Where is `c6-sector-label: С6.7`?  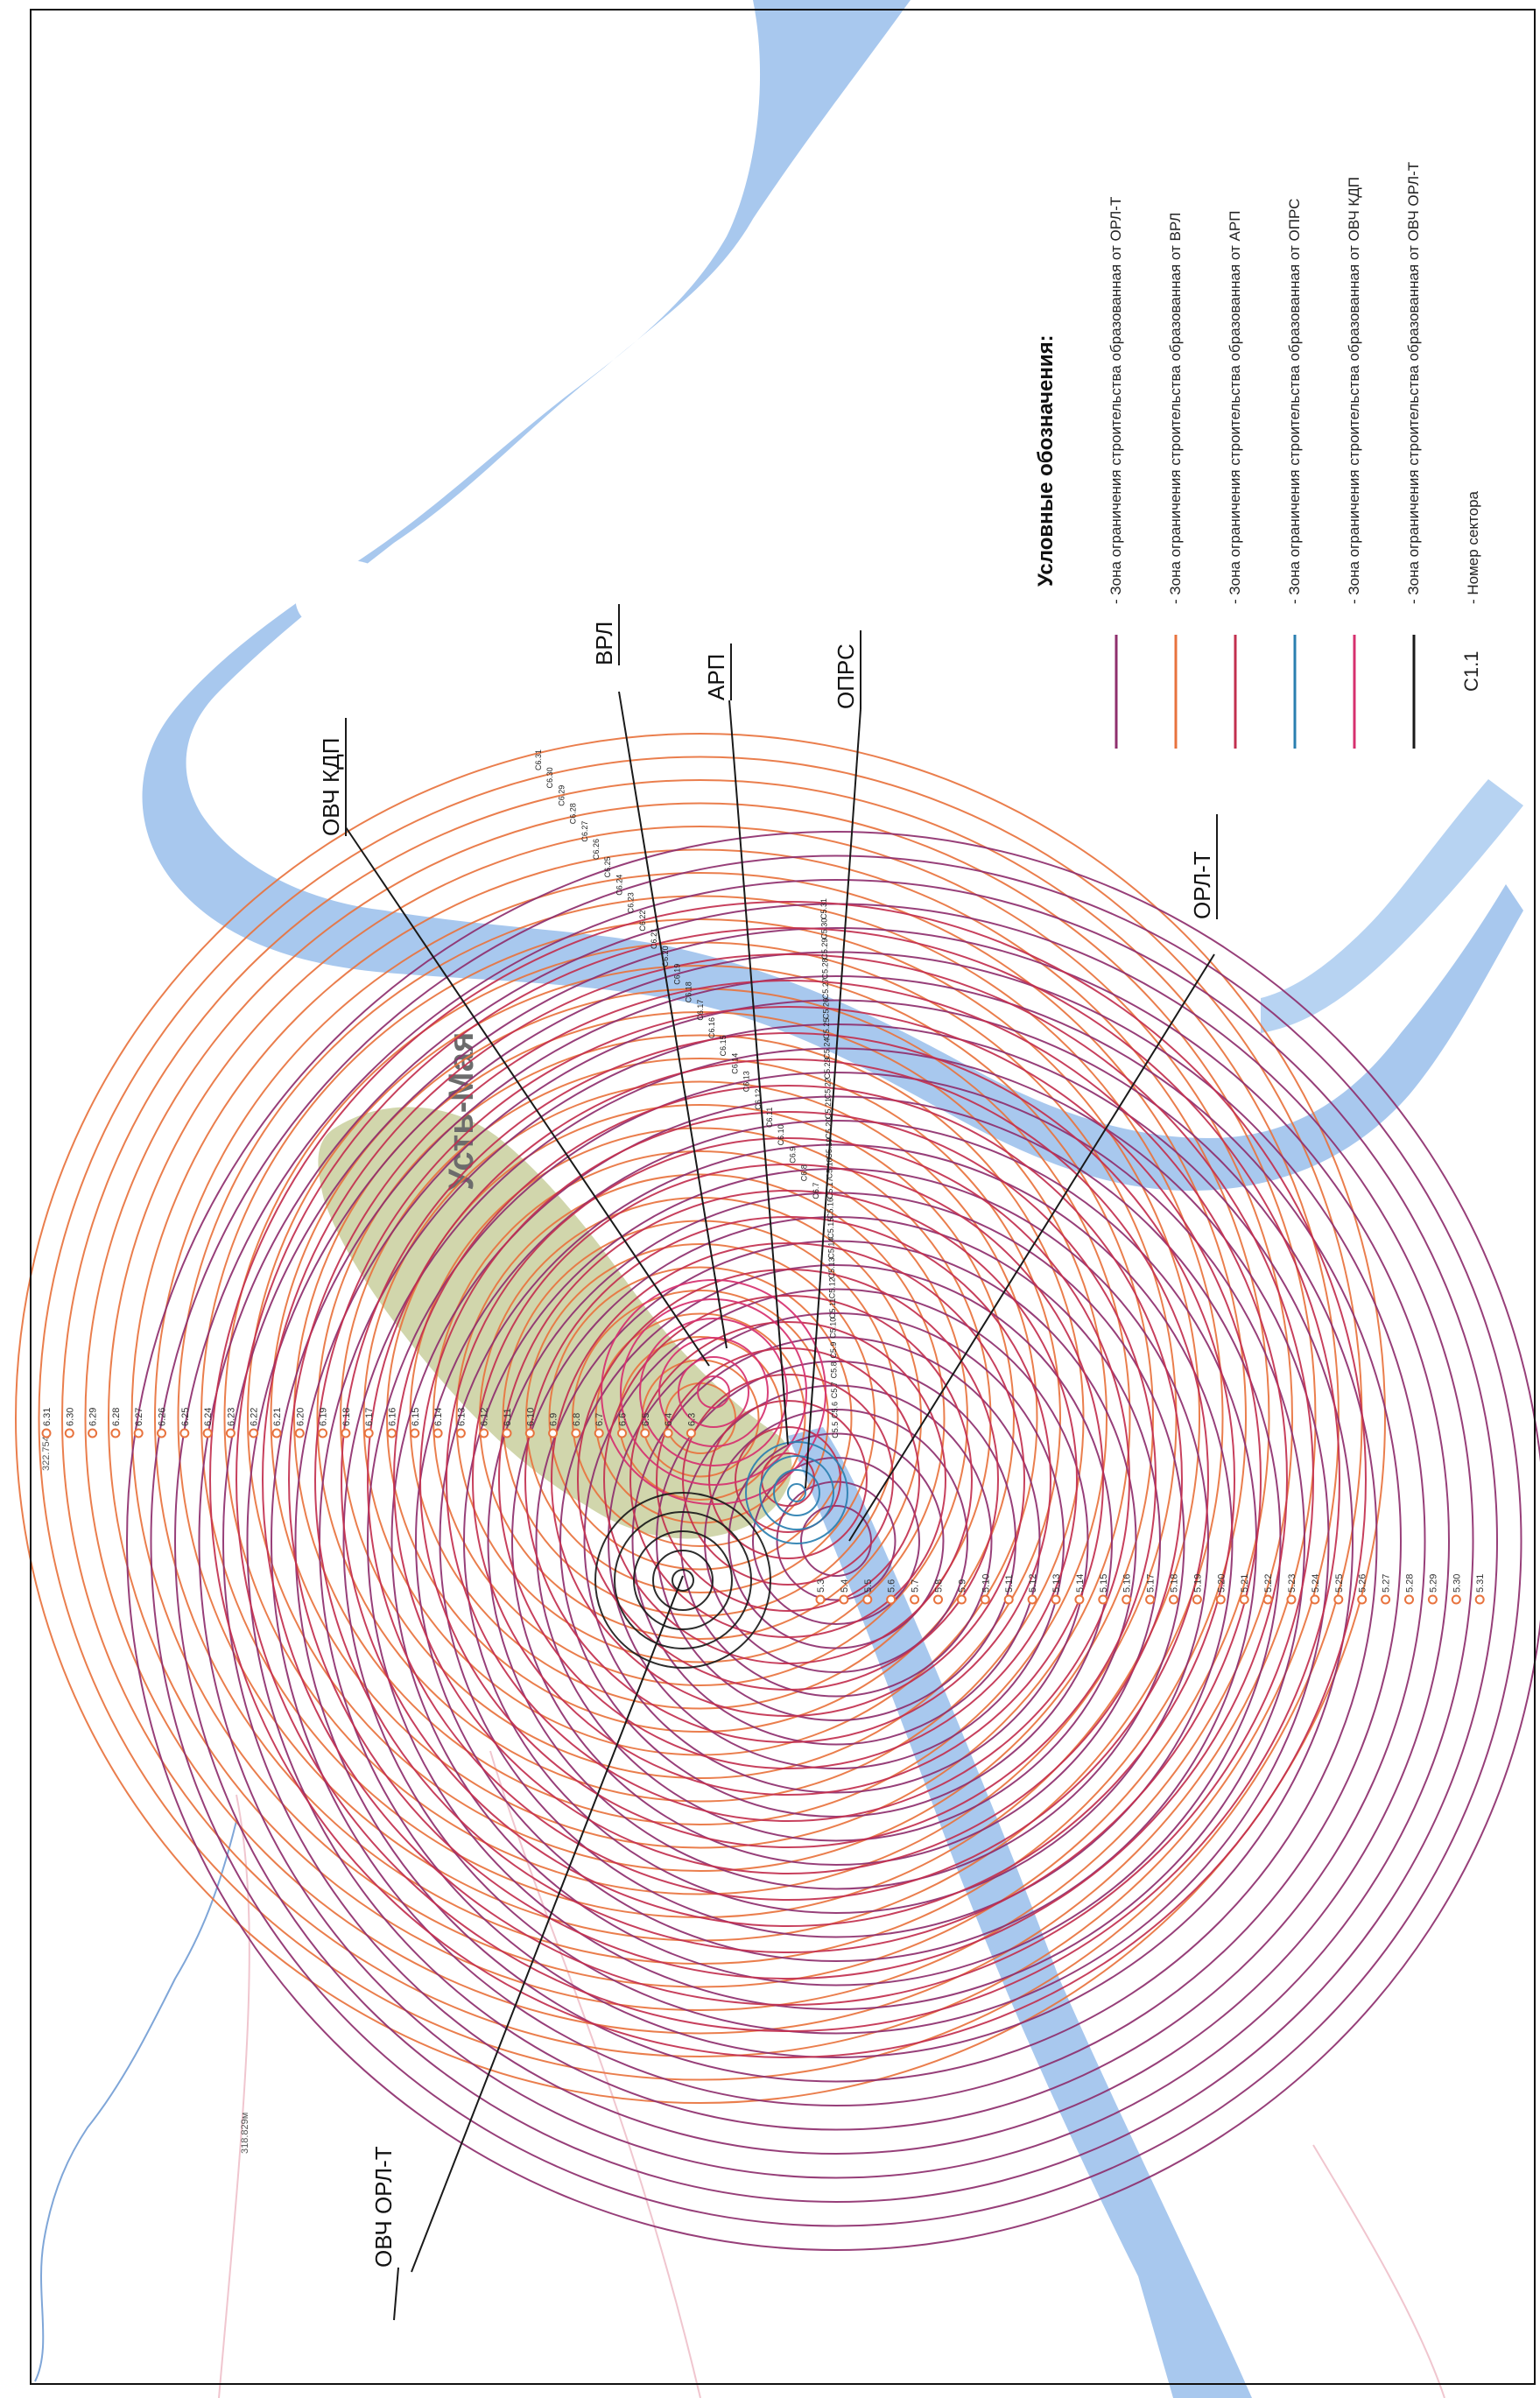 c6-sector-label: С6.7 is located at coordinates (816, 1191).